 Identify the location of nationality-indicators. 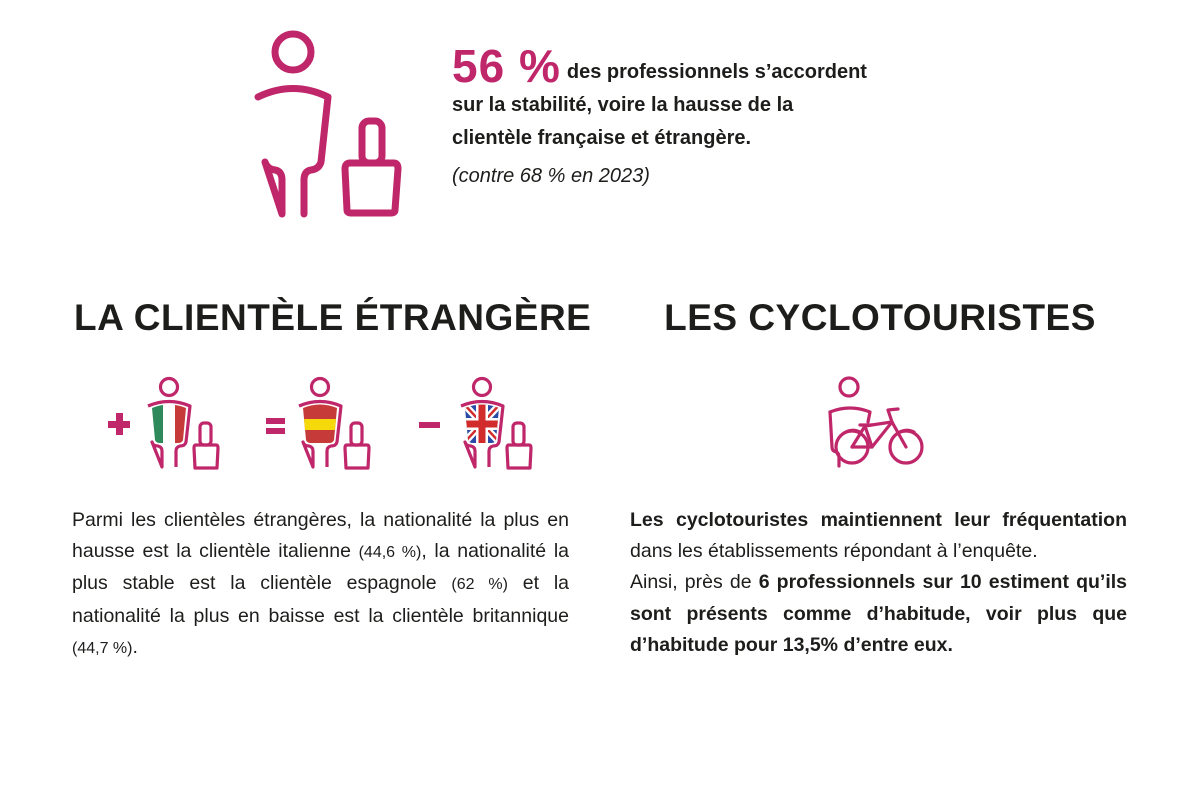
(330, 424).